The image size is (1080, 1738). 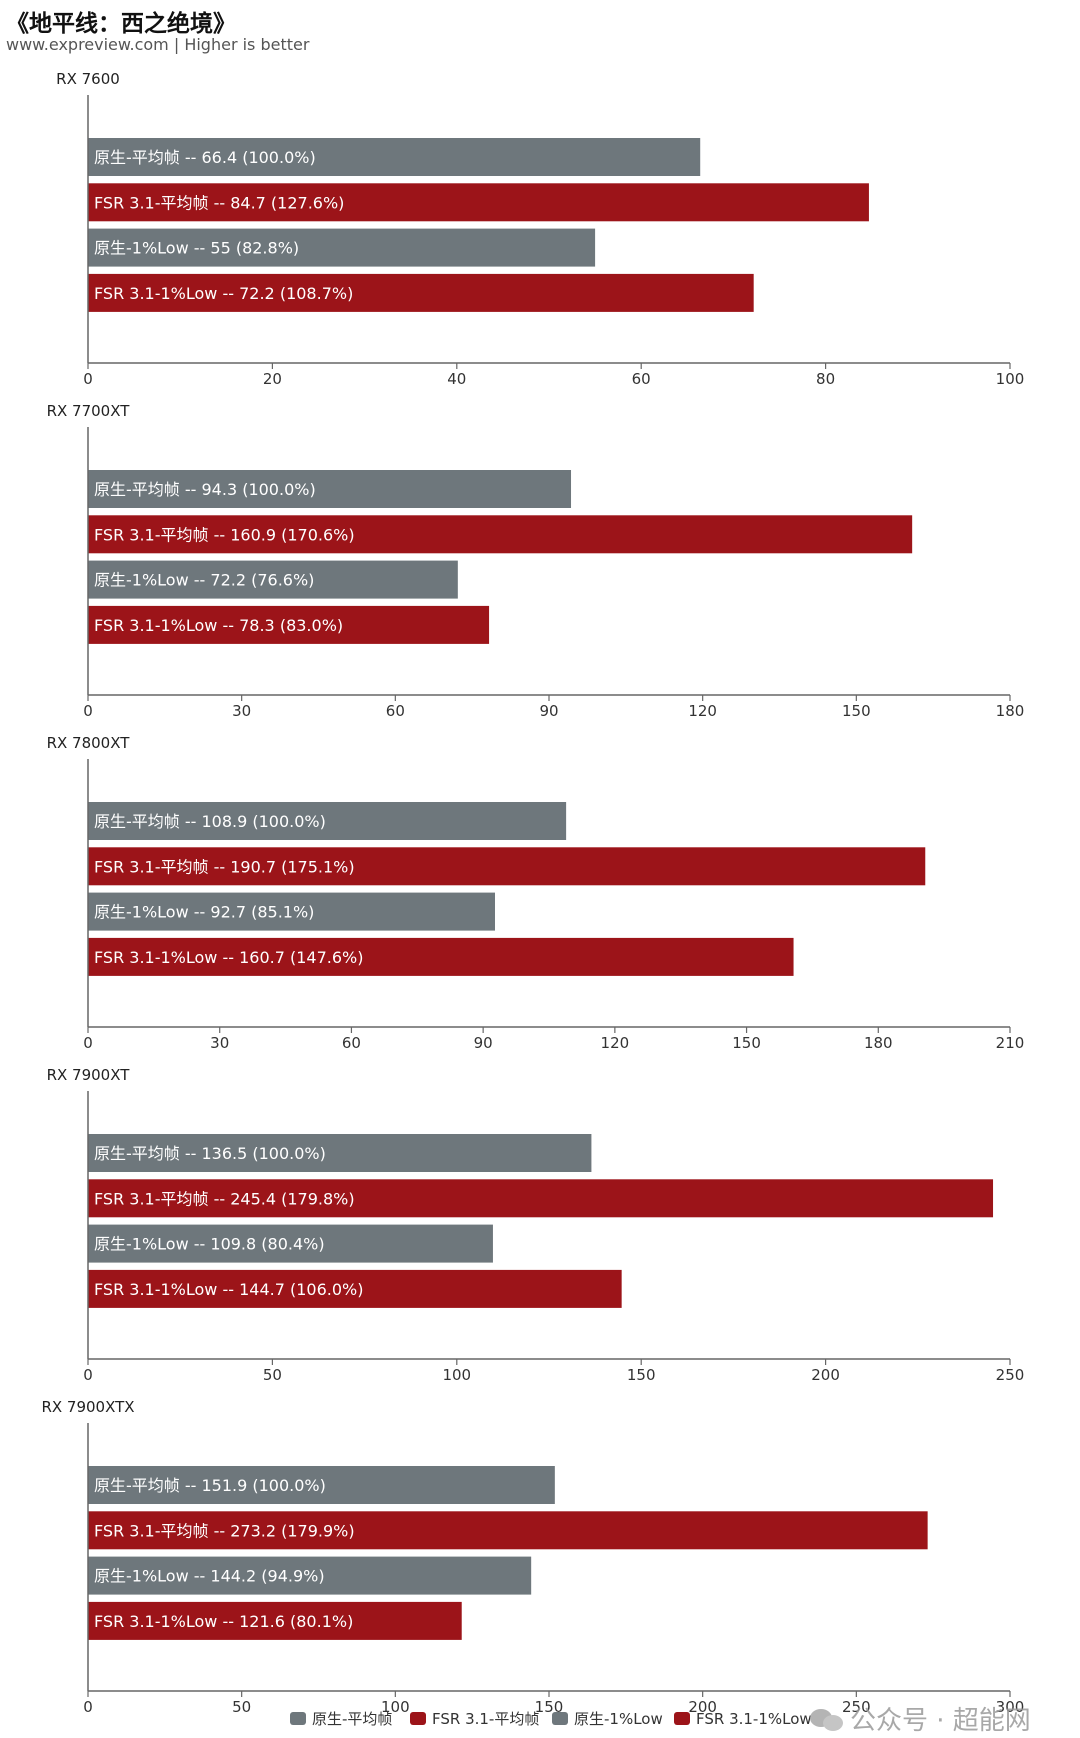 What do you see at coordinates (551, 1719) in the screenshot?
I see `legend: 原生-平均帧 FSR 3.1-平均帧 原生-1%Low FSR 3.1-1%Low` at bounding box center [551, 1719].